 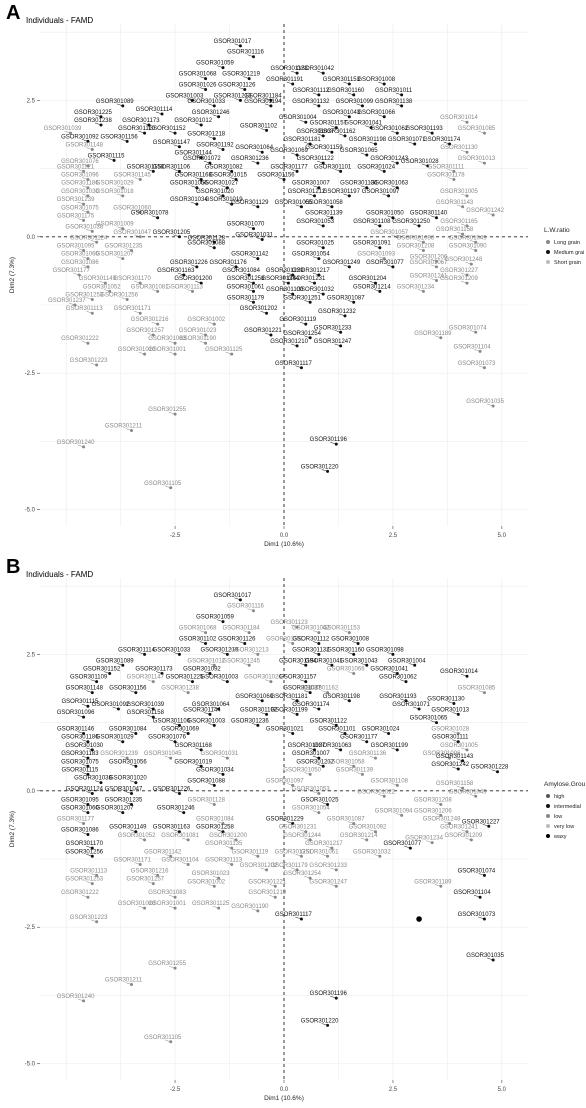 I want to click on point-label: GSOR301001, so click(x=167, y=350).